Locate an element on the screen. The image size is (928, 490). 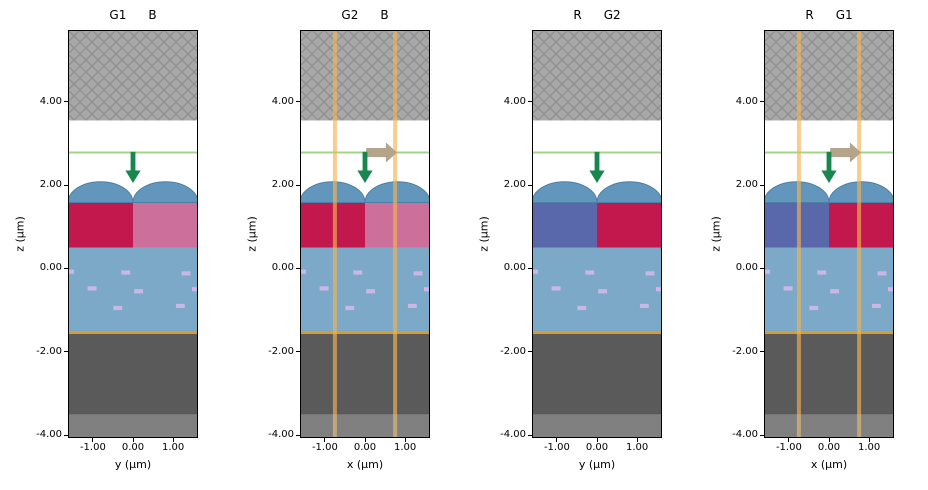
x-tick-label: 0.00 is located at coordinates (133, 447).